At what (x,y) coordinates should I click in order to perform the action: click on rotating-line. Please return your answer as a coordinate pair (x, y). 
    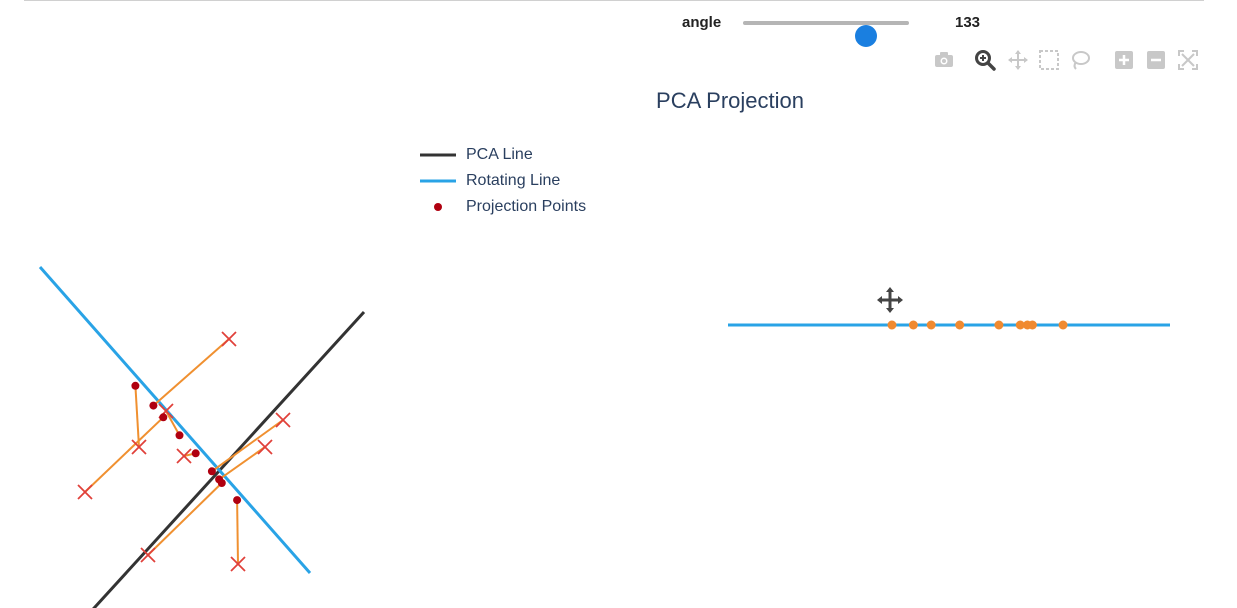
    Looking at the image, I should click on (175, 420).